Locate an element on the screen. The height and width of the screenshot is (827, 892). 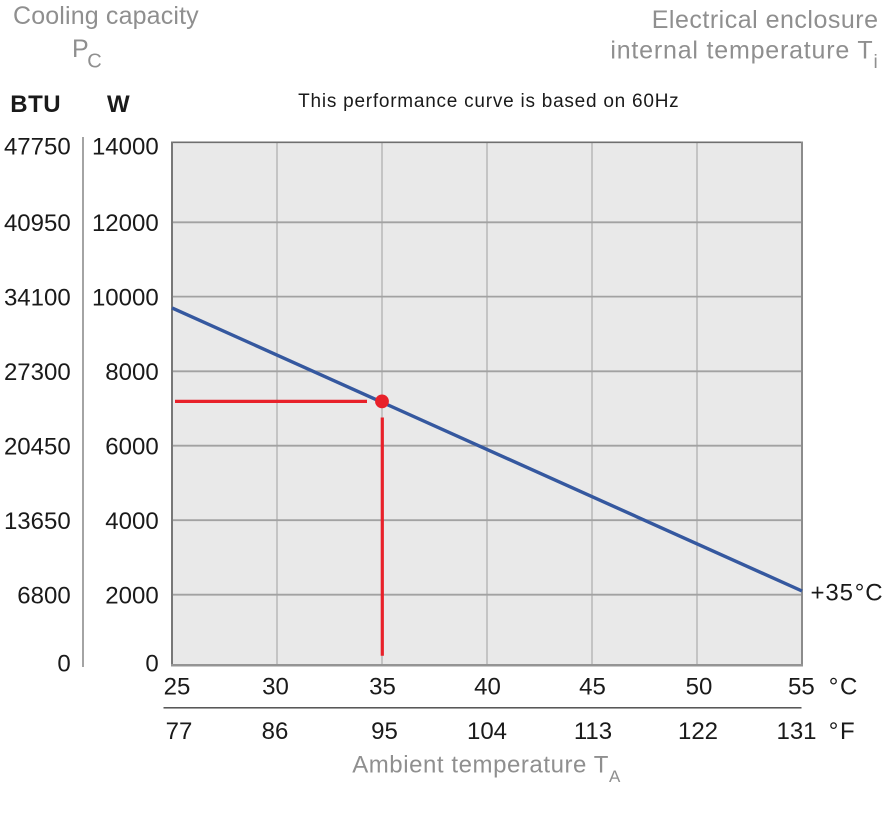
svg-text: W is located at coordinates (118, 104).